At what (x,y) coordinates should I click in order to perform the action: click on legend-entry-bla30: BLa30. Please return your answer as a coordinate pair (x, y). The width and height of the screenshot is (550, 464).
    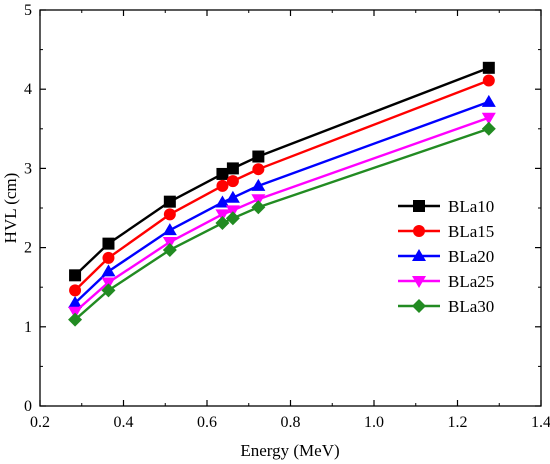
    Looking at the image, I should click on (446, 306).